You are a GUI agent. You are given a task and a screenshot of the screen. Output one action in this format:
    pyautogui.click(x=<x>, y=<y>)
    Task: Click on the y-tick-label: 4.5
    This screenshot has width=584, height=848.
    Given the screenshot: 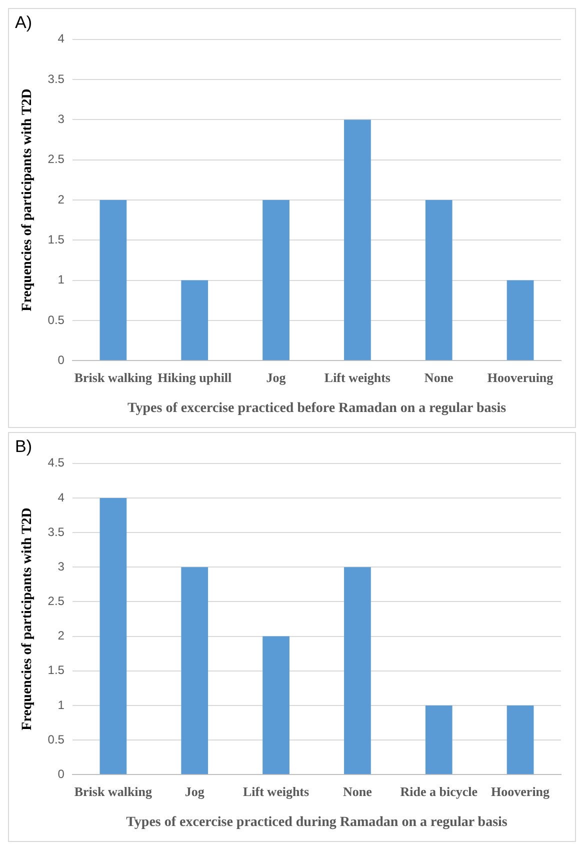 What is the action you would take?
    pyautogui.click(x=56, y=463)
    